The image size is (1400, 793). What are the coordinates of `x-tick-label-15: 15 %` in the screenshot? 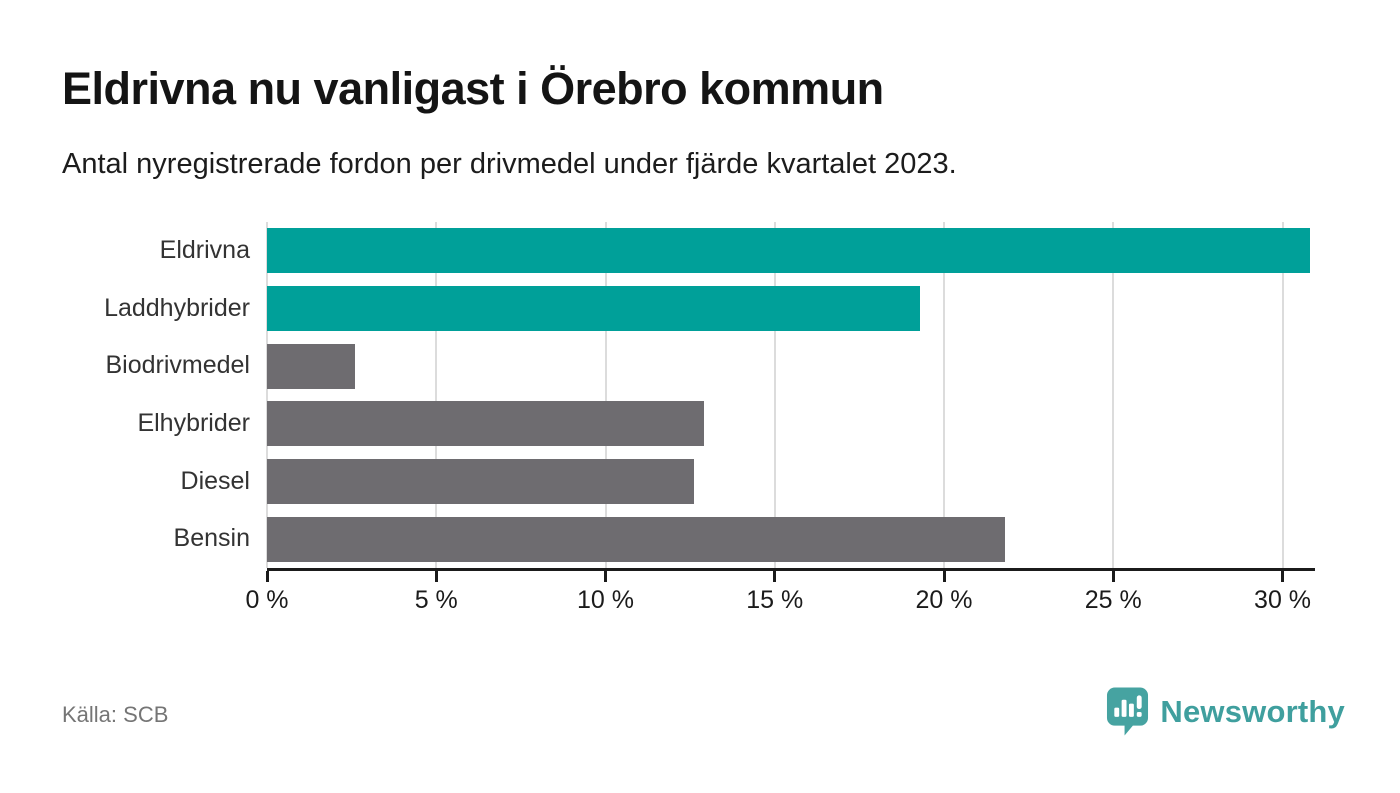 It's located at (775, 600).